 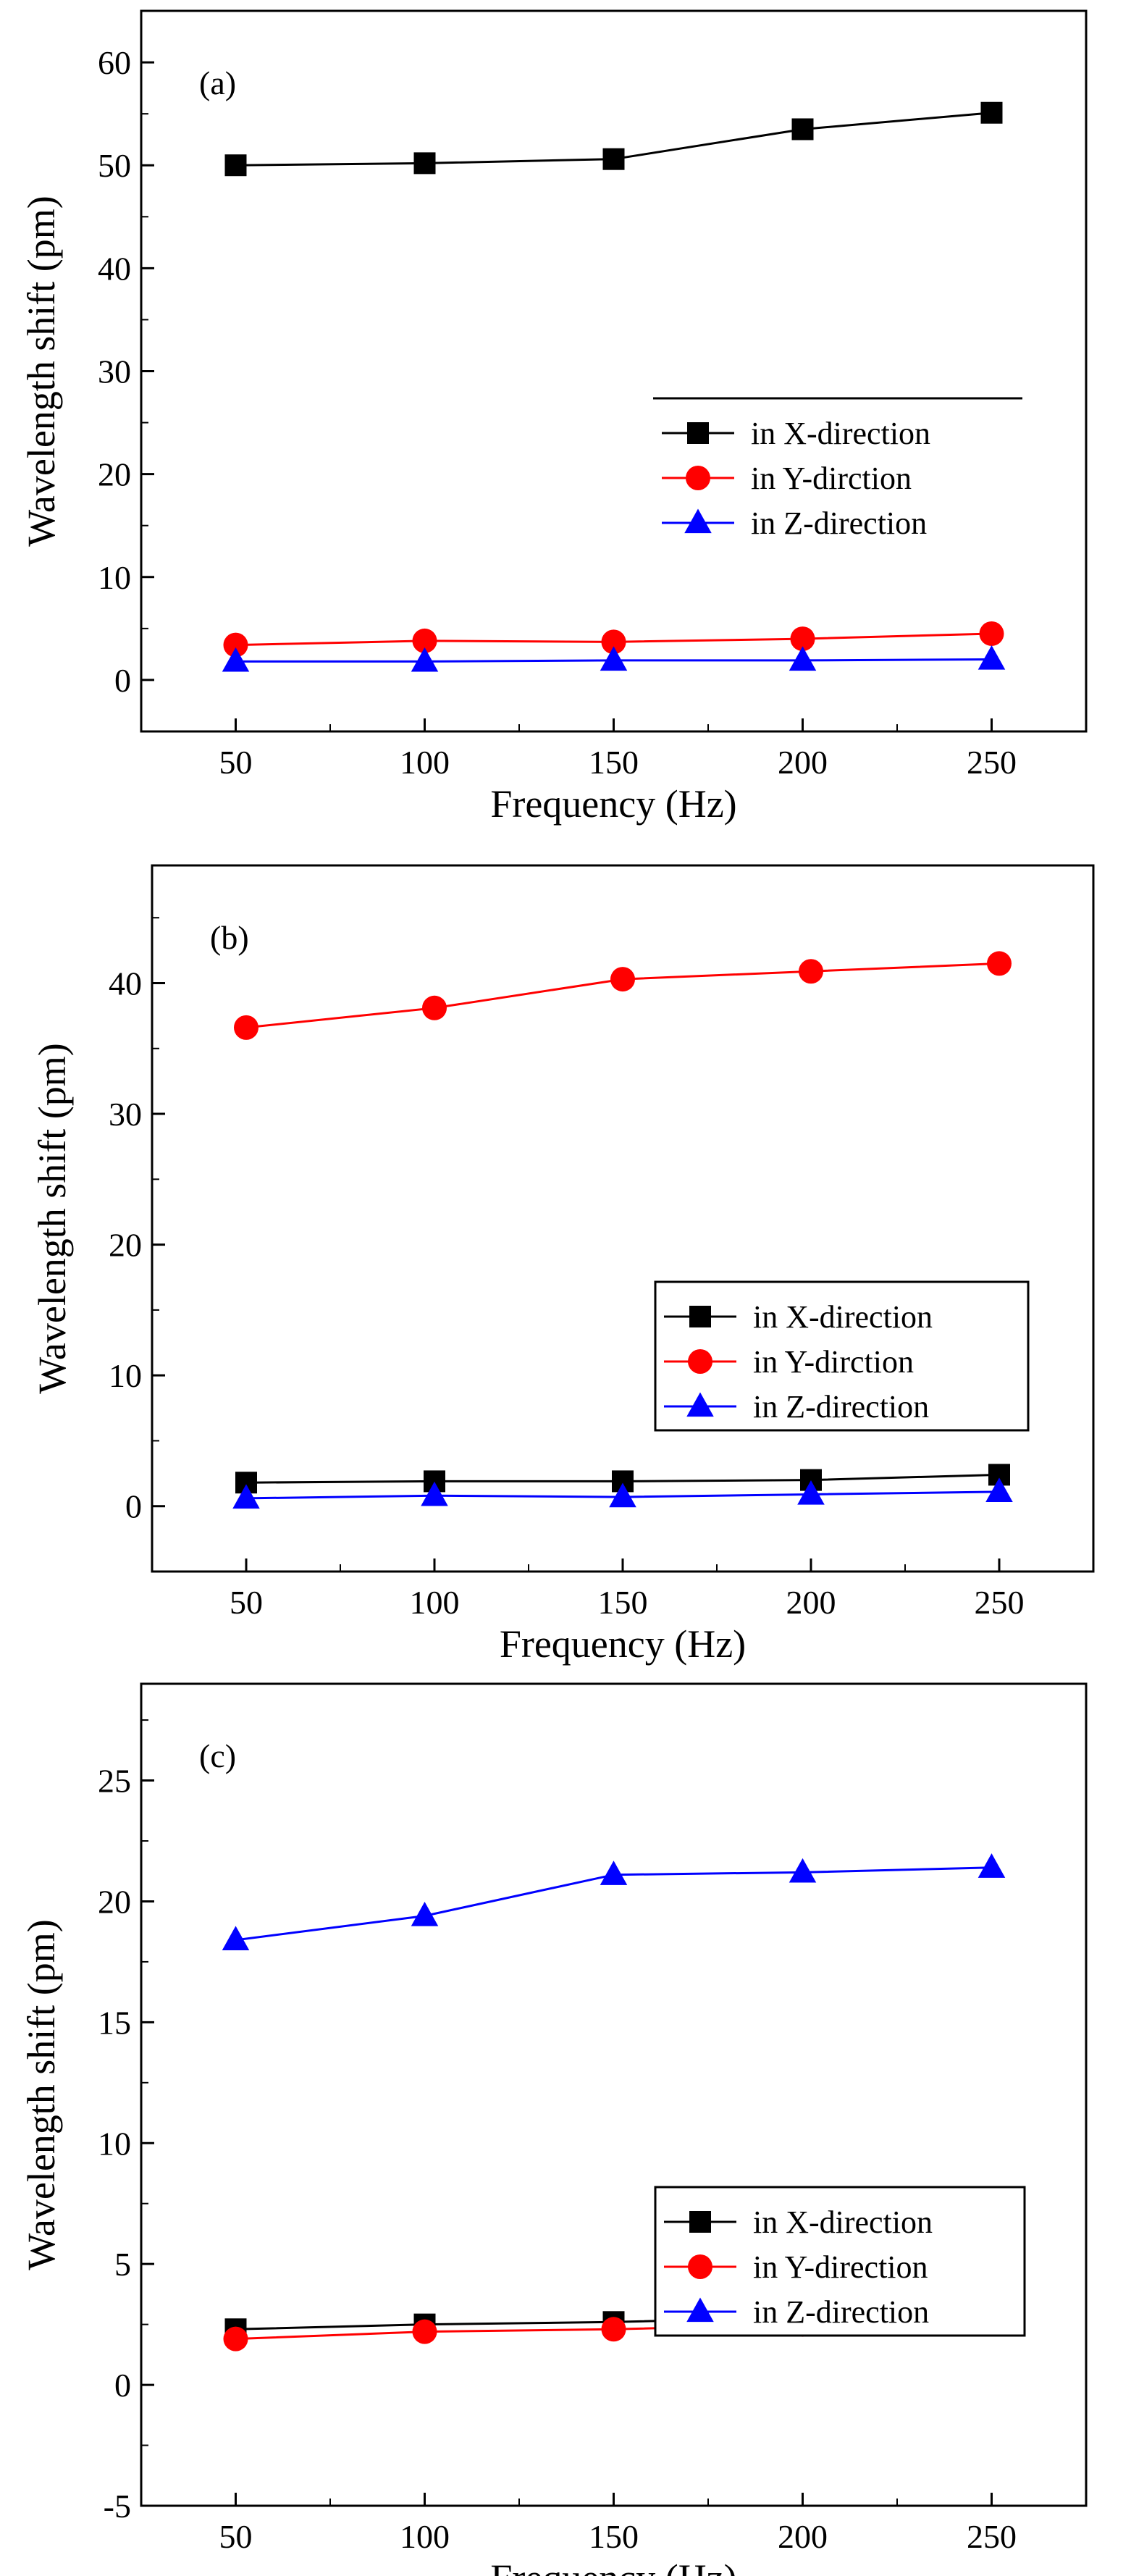 I want to click on y-tick-label: 15, so click(x=114, y=2022).